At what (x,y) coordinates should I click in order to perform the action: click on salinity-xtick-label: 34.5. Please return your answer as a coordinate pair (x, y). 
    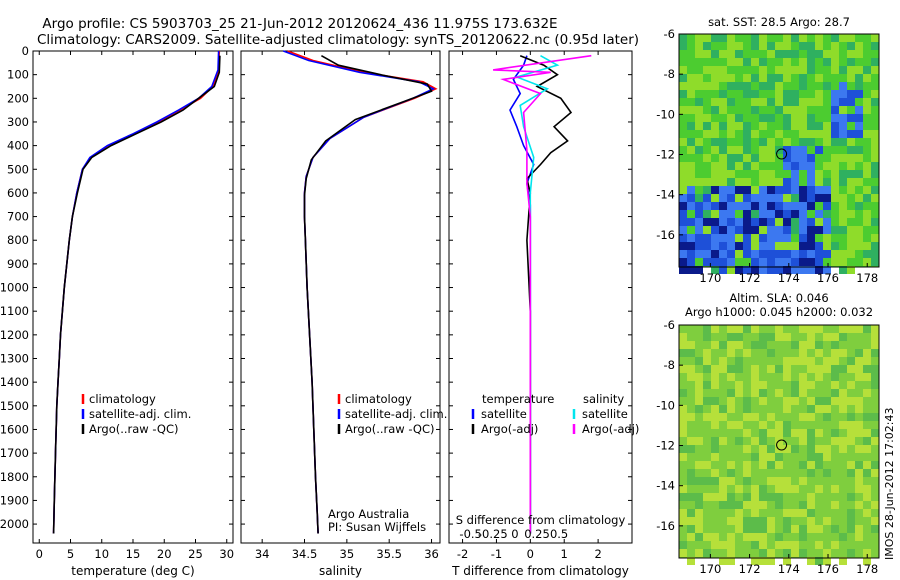
    Looking at the image, I should click on (305, 554).